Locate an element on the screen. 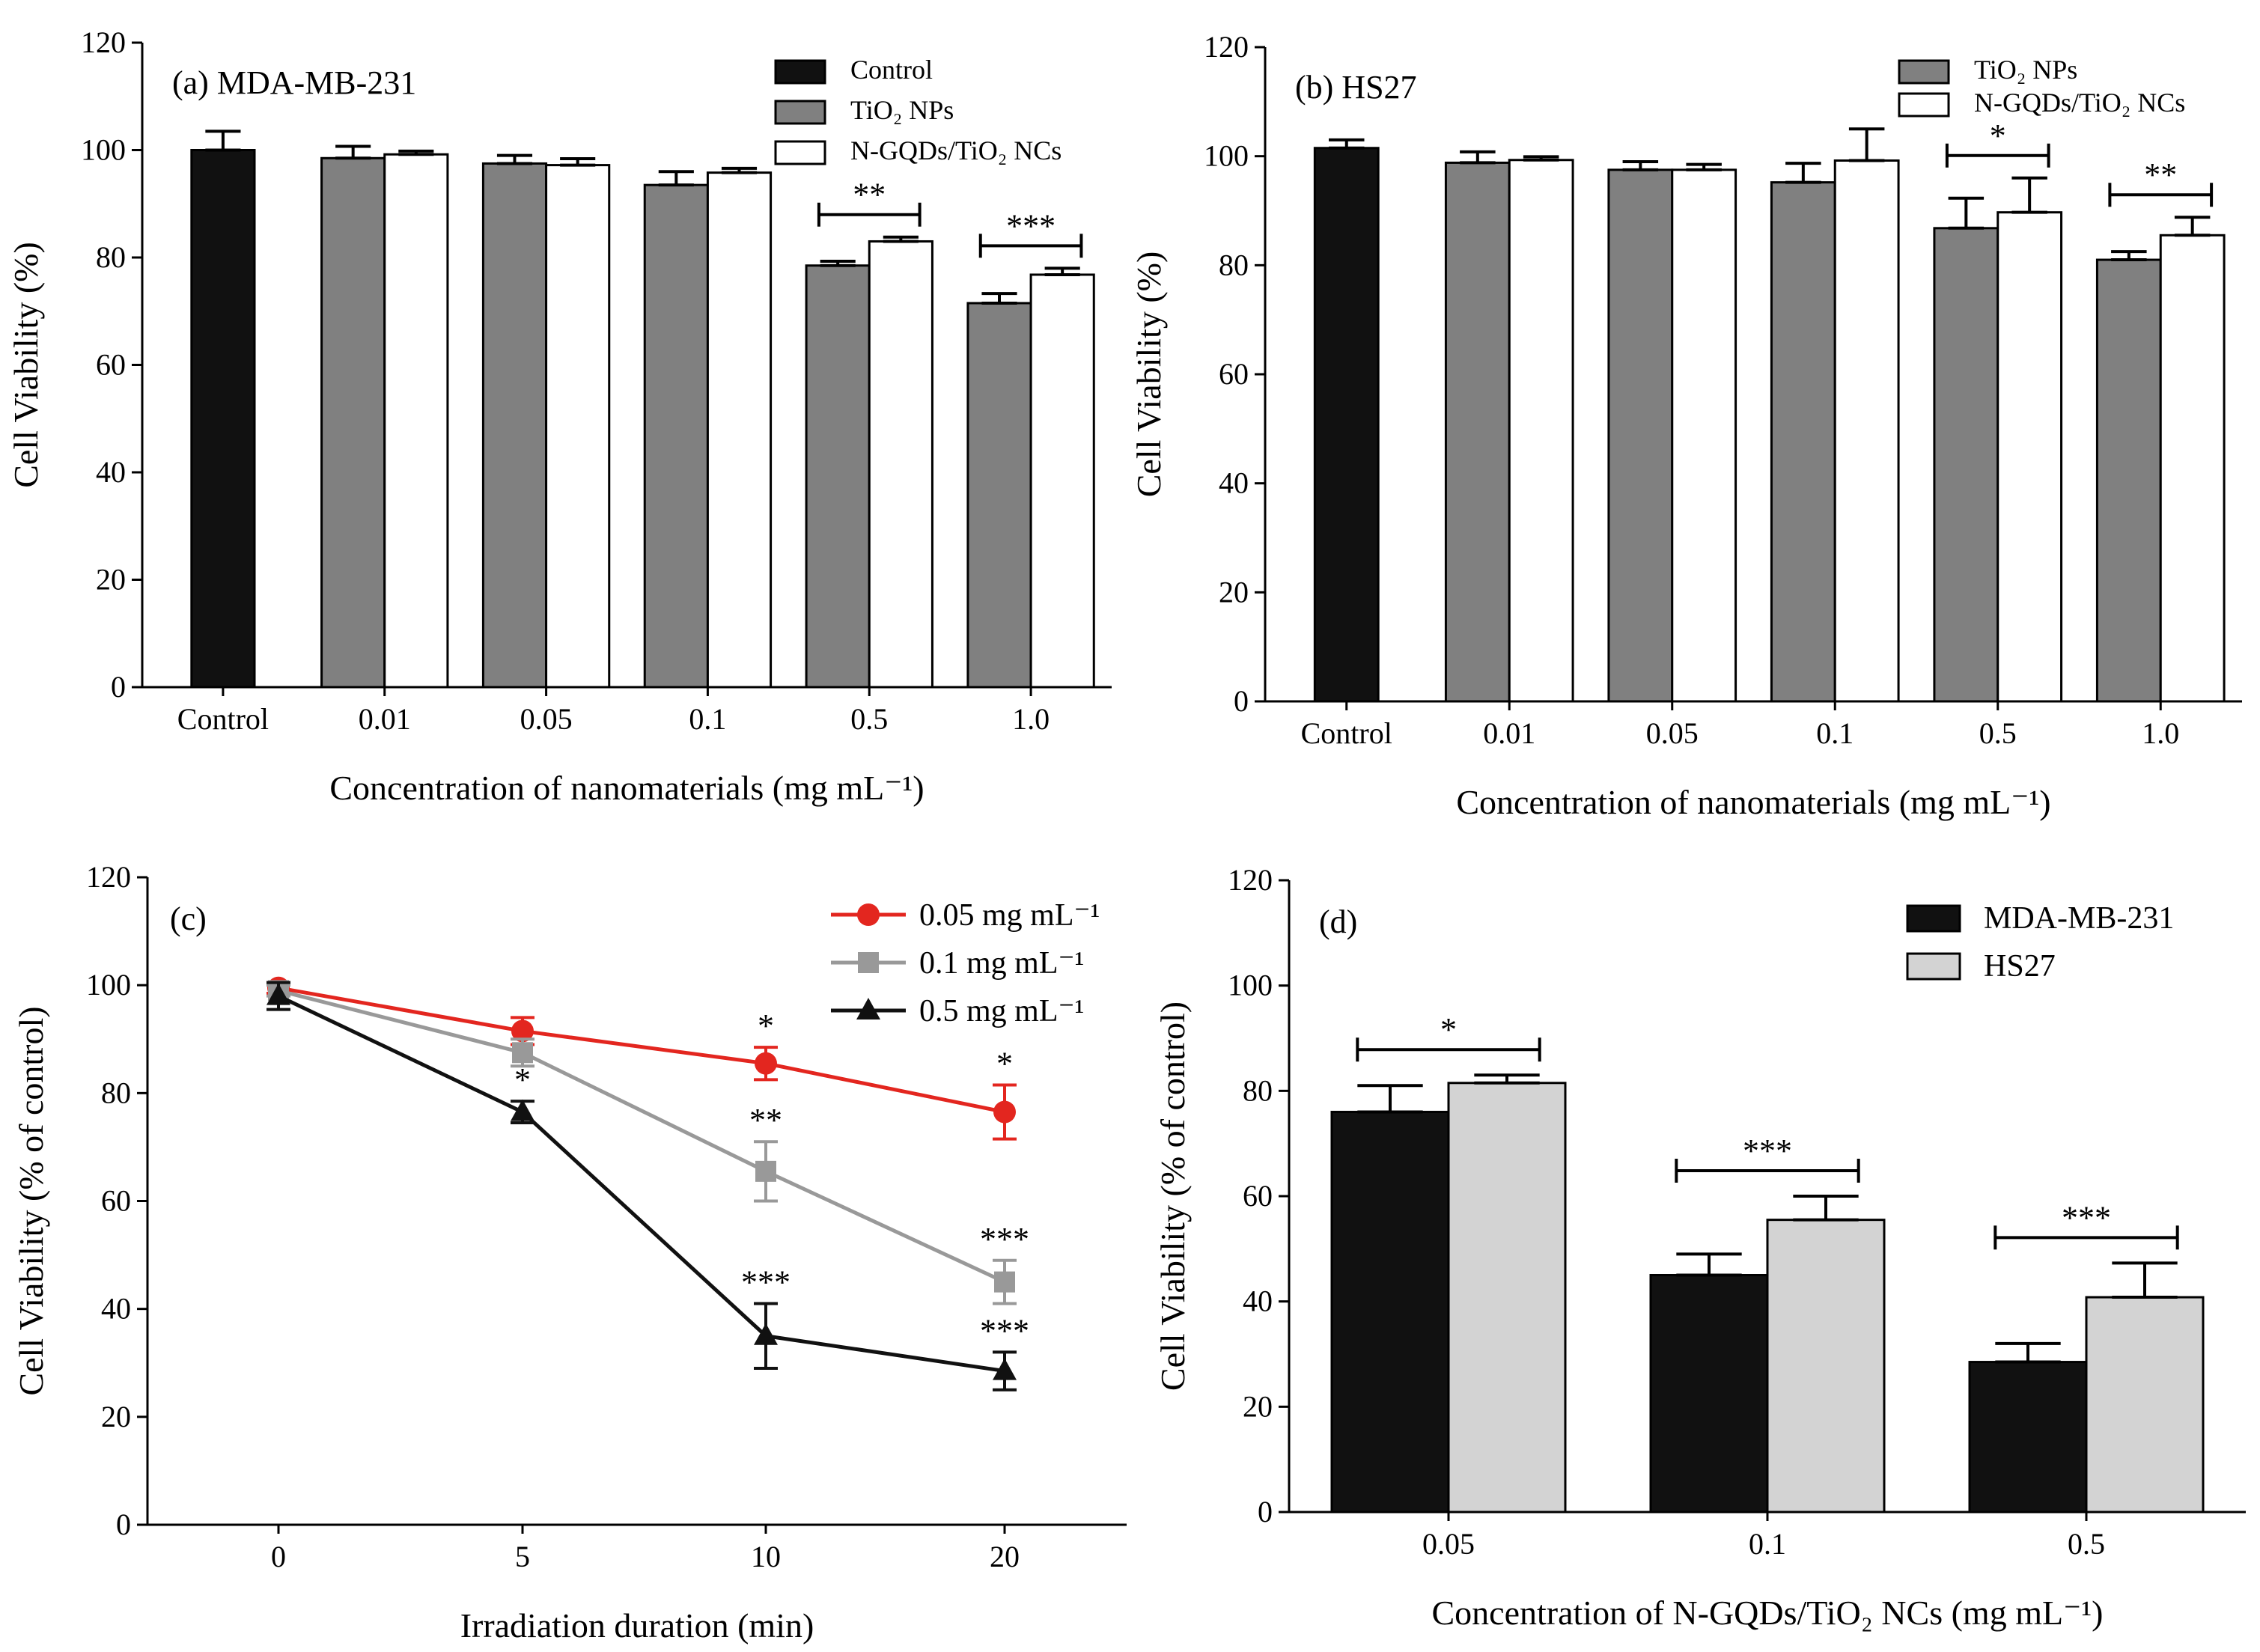 The width and height of the screenshot is (2260, 1652). panel-d-y-tick-label: 20 is located at coordinates (1258, 1406).